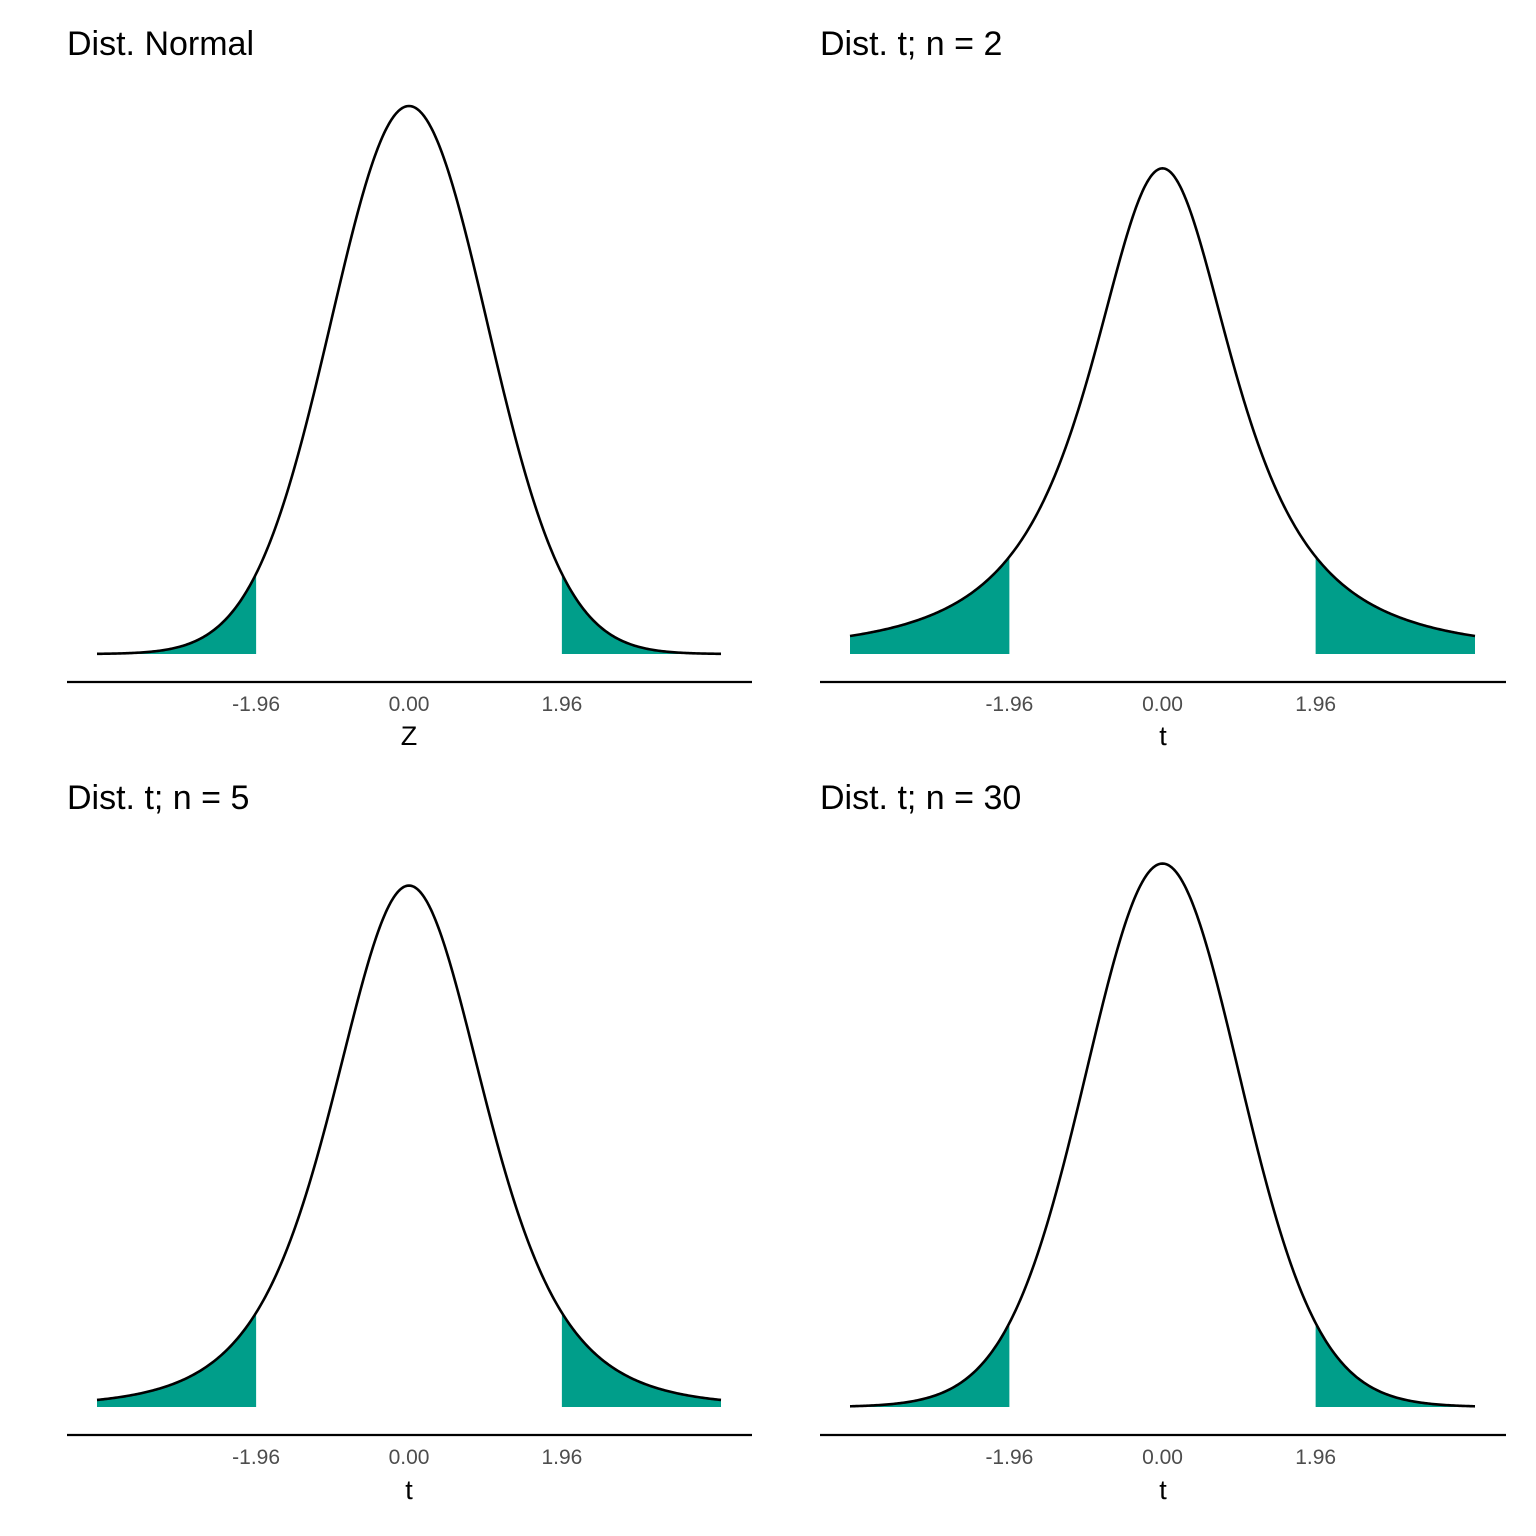  I want to click on panel-title: Dist. t; n = 5, so click(158, 798).